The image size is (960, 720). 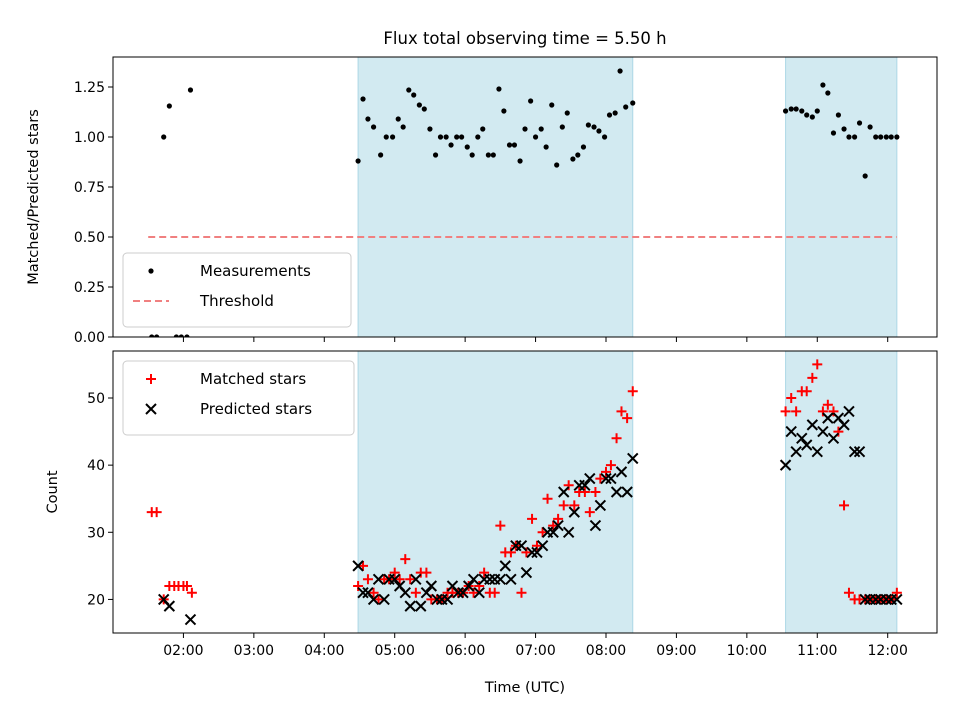 I want to click on chart-title: Flux total observing time = 5.50 h, so click(x=524, y=38).